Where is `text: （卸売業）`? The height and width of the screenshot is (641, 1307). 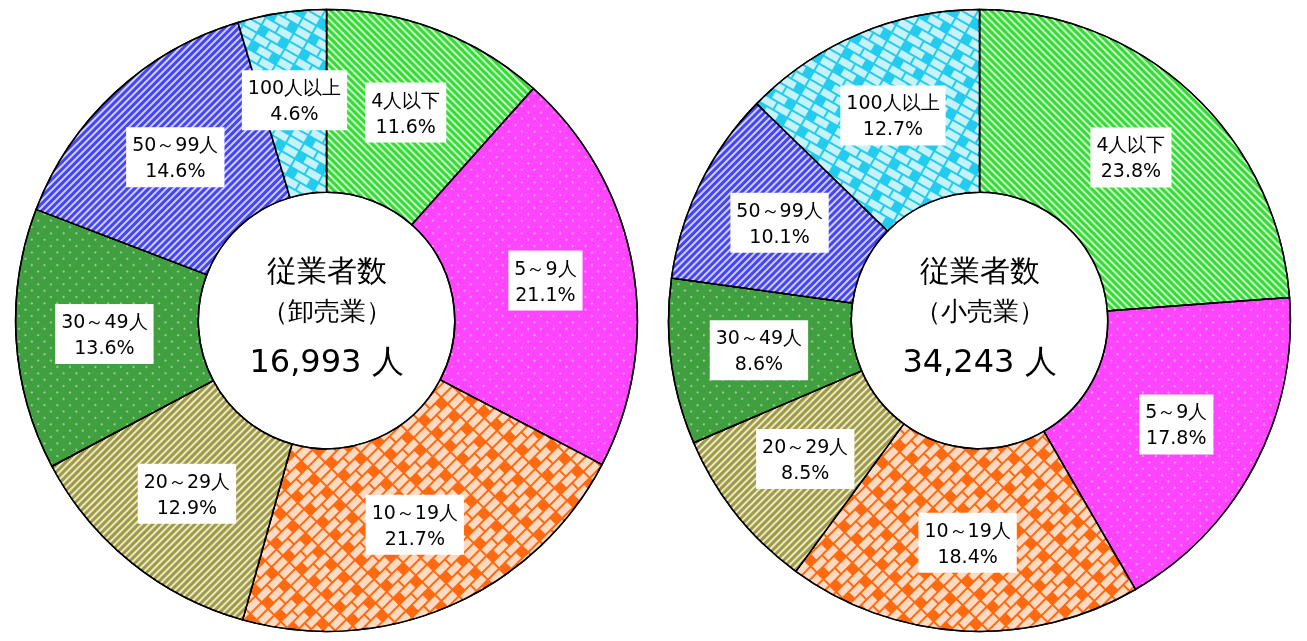
text: （卸売業） is located at coordinates (326, 311).